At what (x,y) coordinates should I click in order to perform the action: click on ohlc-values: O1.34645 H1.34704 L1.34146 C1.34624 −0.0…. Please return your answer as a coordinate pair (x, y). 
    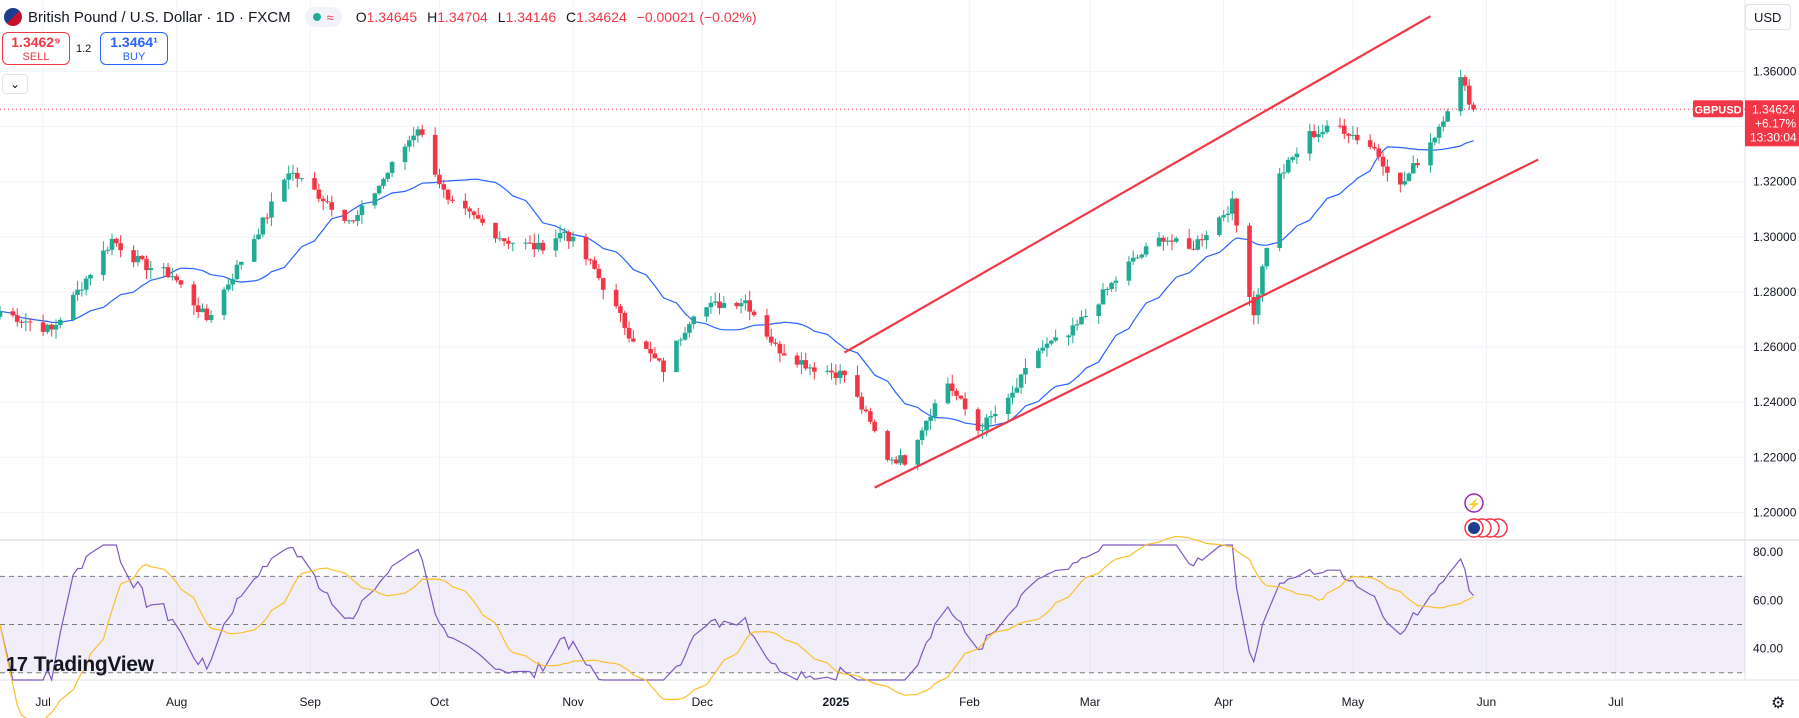
    Looking at the image, I should click on (559, 17).